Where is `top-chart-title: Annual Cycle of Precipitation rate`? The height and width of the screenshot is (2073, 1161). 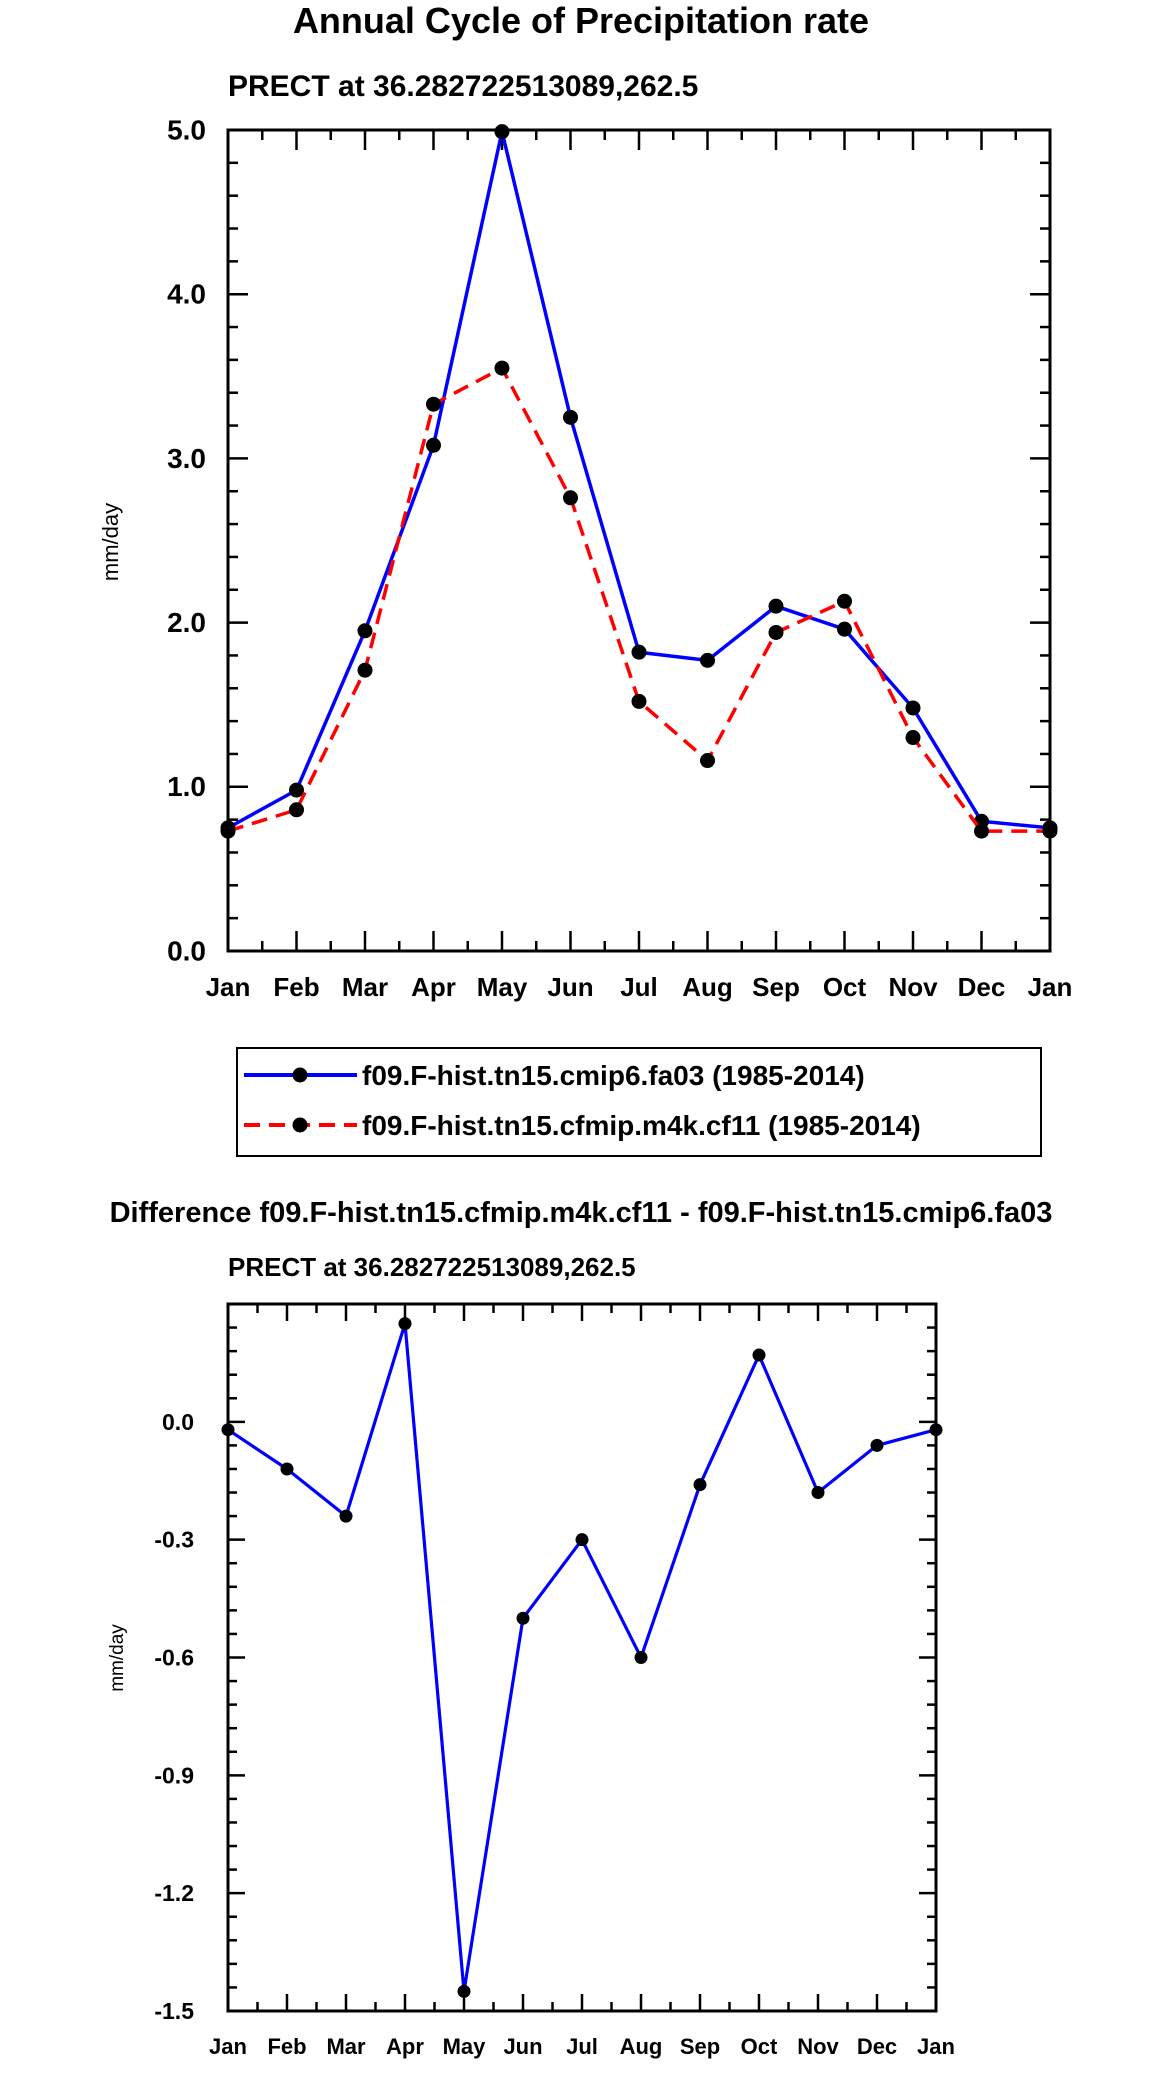 top-chart-title: Annual Cycle of Precipitation rate is located at coordinates (581, 20).